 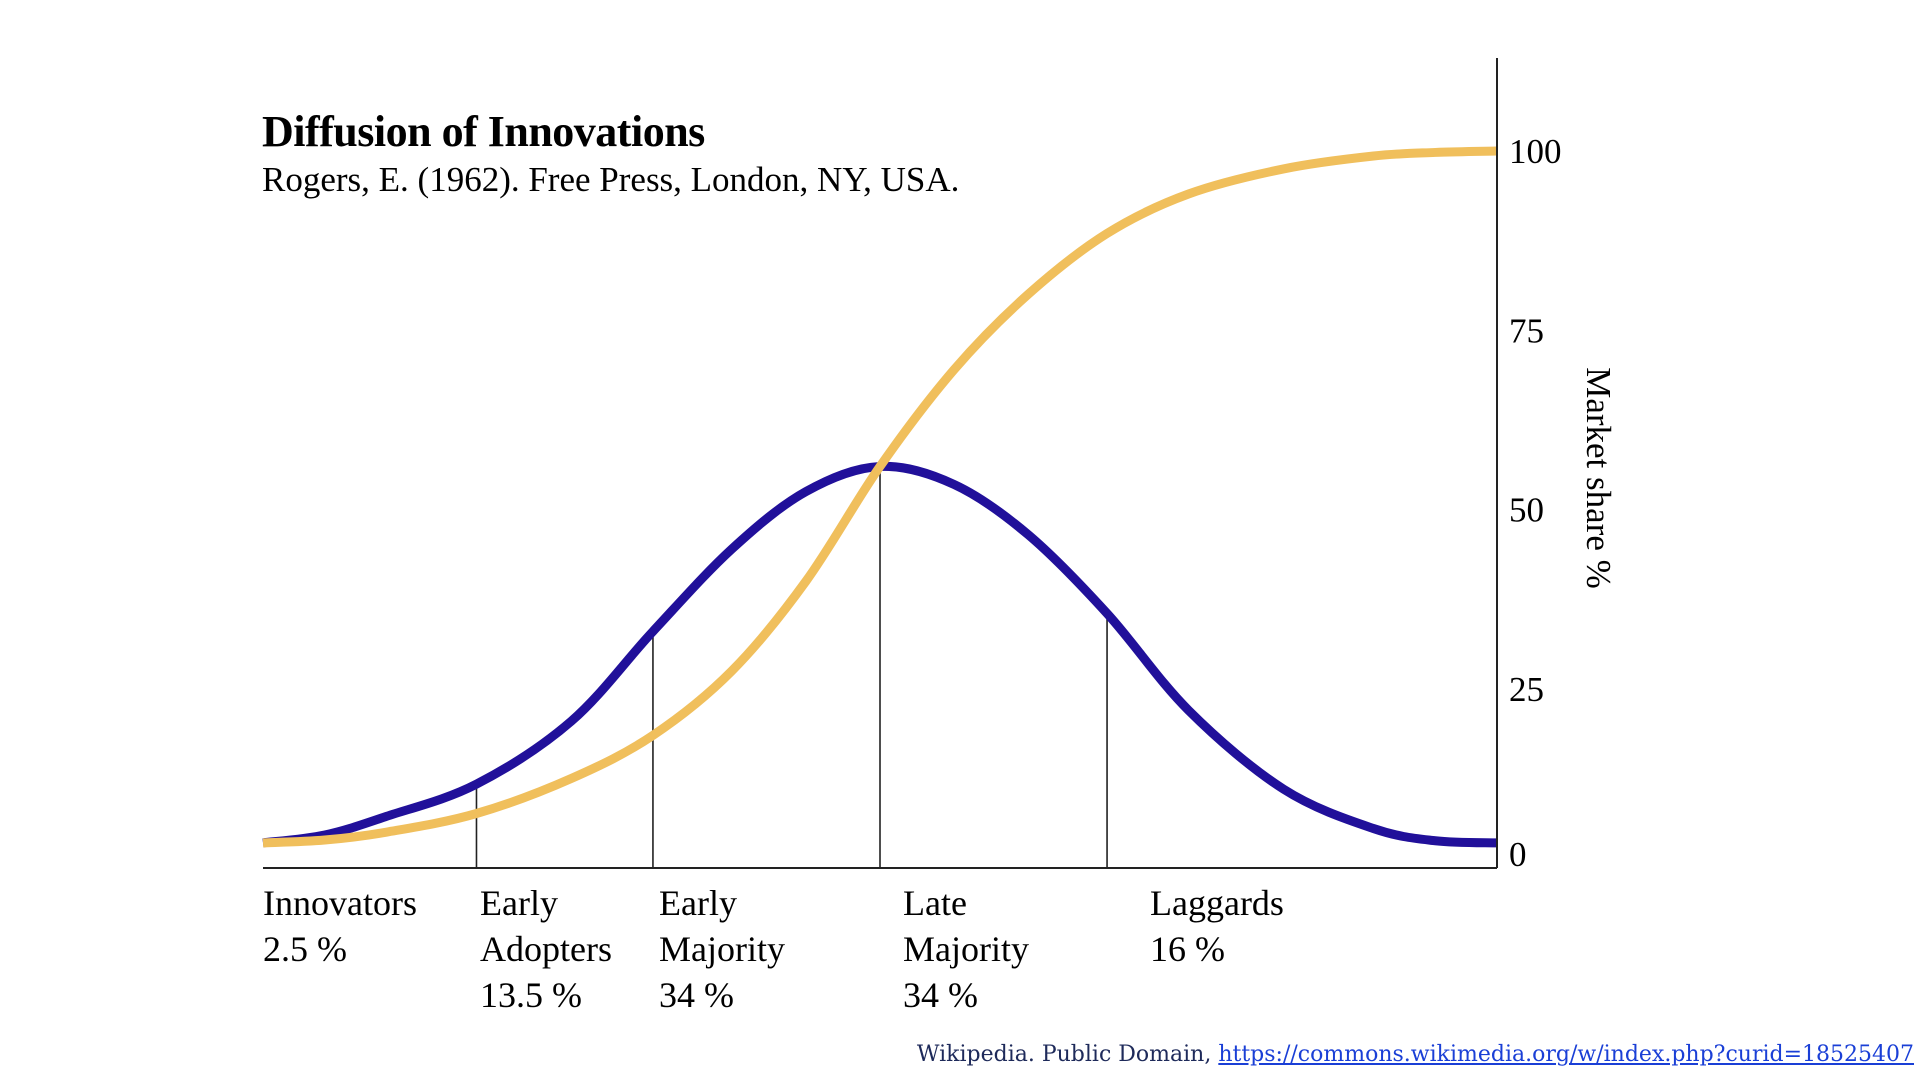 I want to click on y-tick-100: 100, so click(x=1535, y=151).